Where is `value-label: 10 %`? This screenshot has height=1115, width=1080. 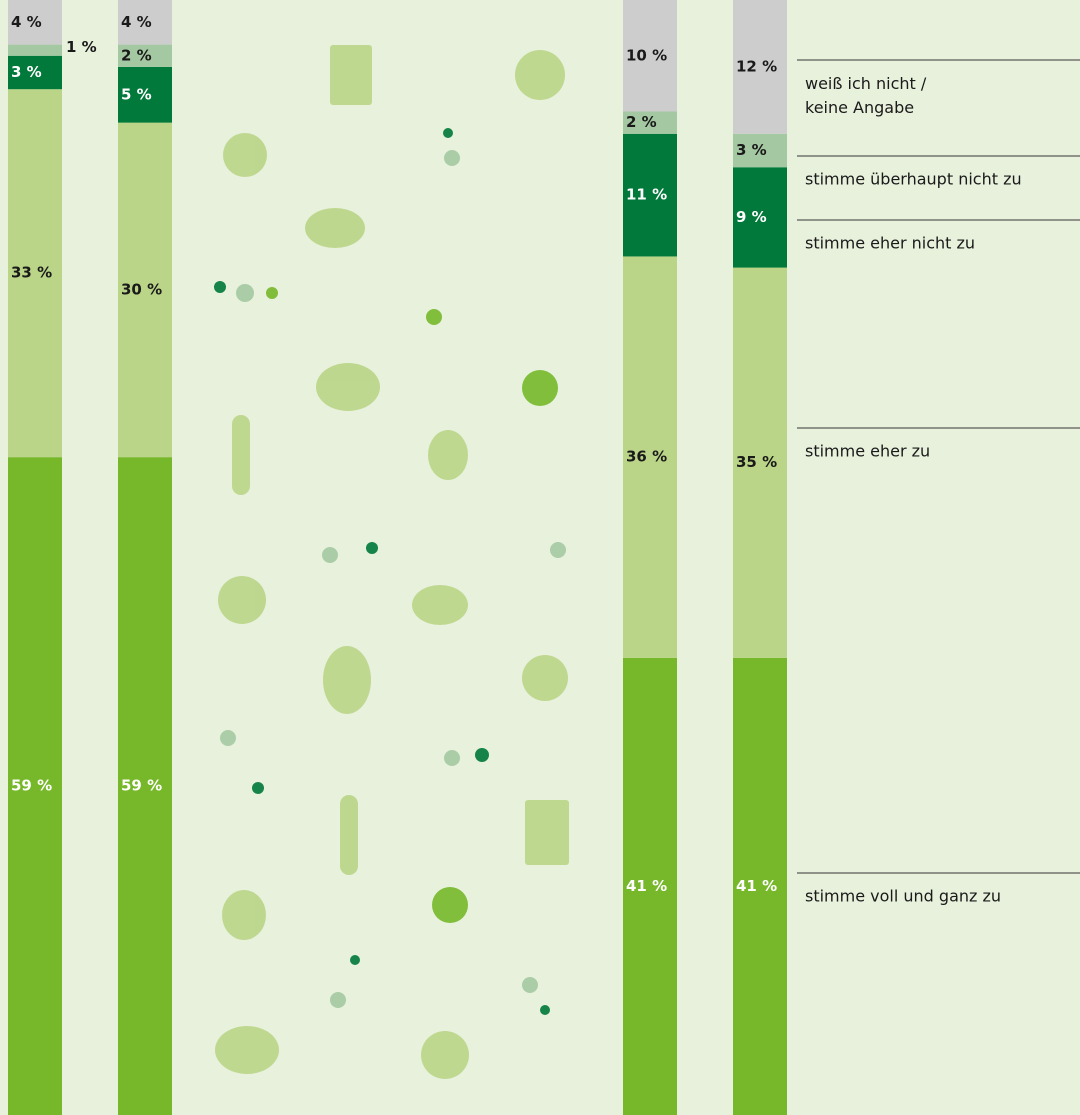 value-label: 10 % is located at coordinates (646, 55).